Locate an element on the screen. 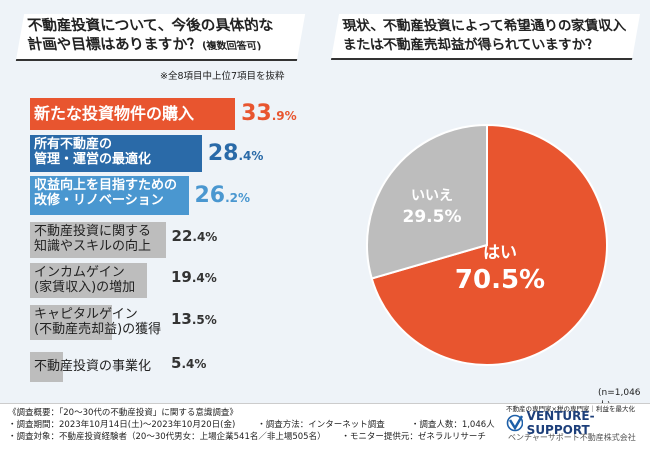  bar-value-label: 26.2% is located at coordinates (222, 195).